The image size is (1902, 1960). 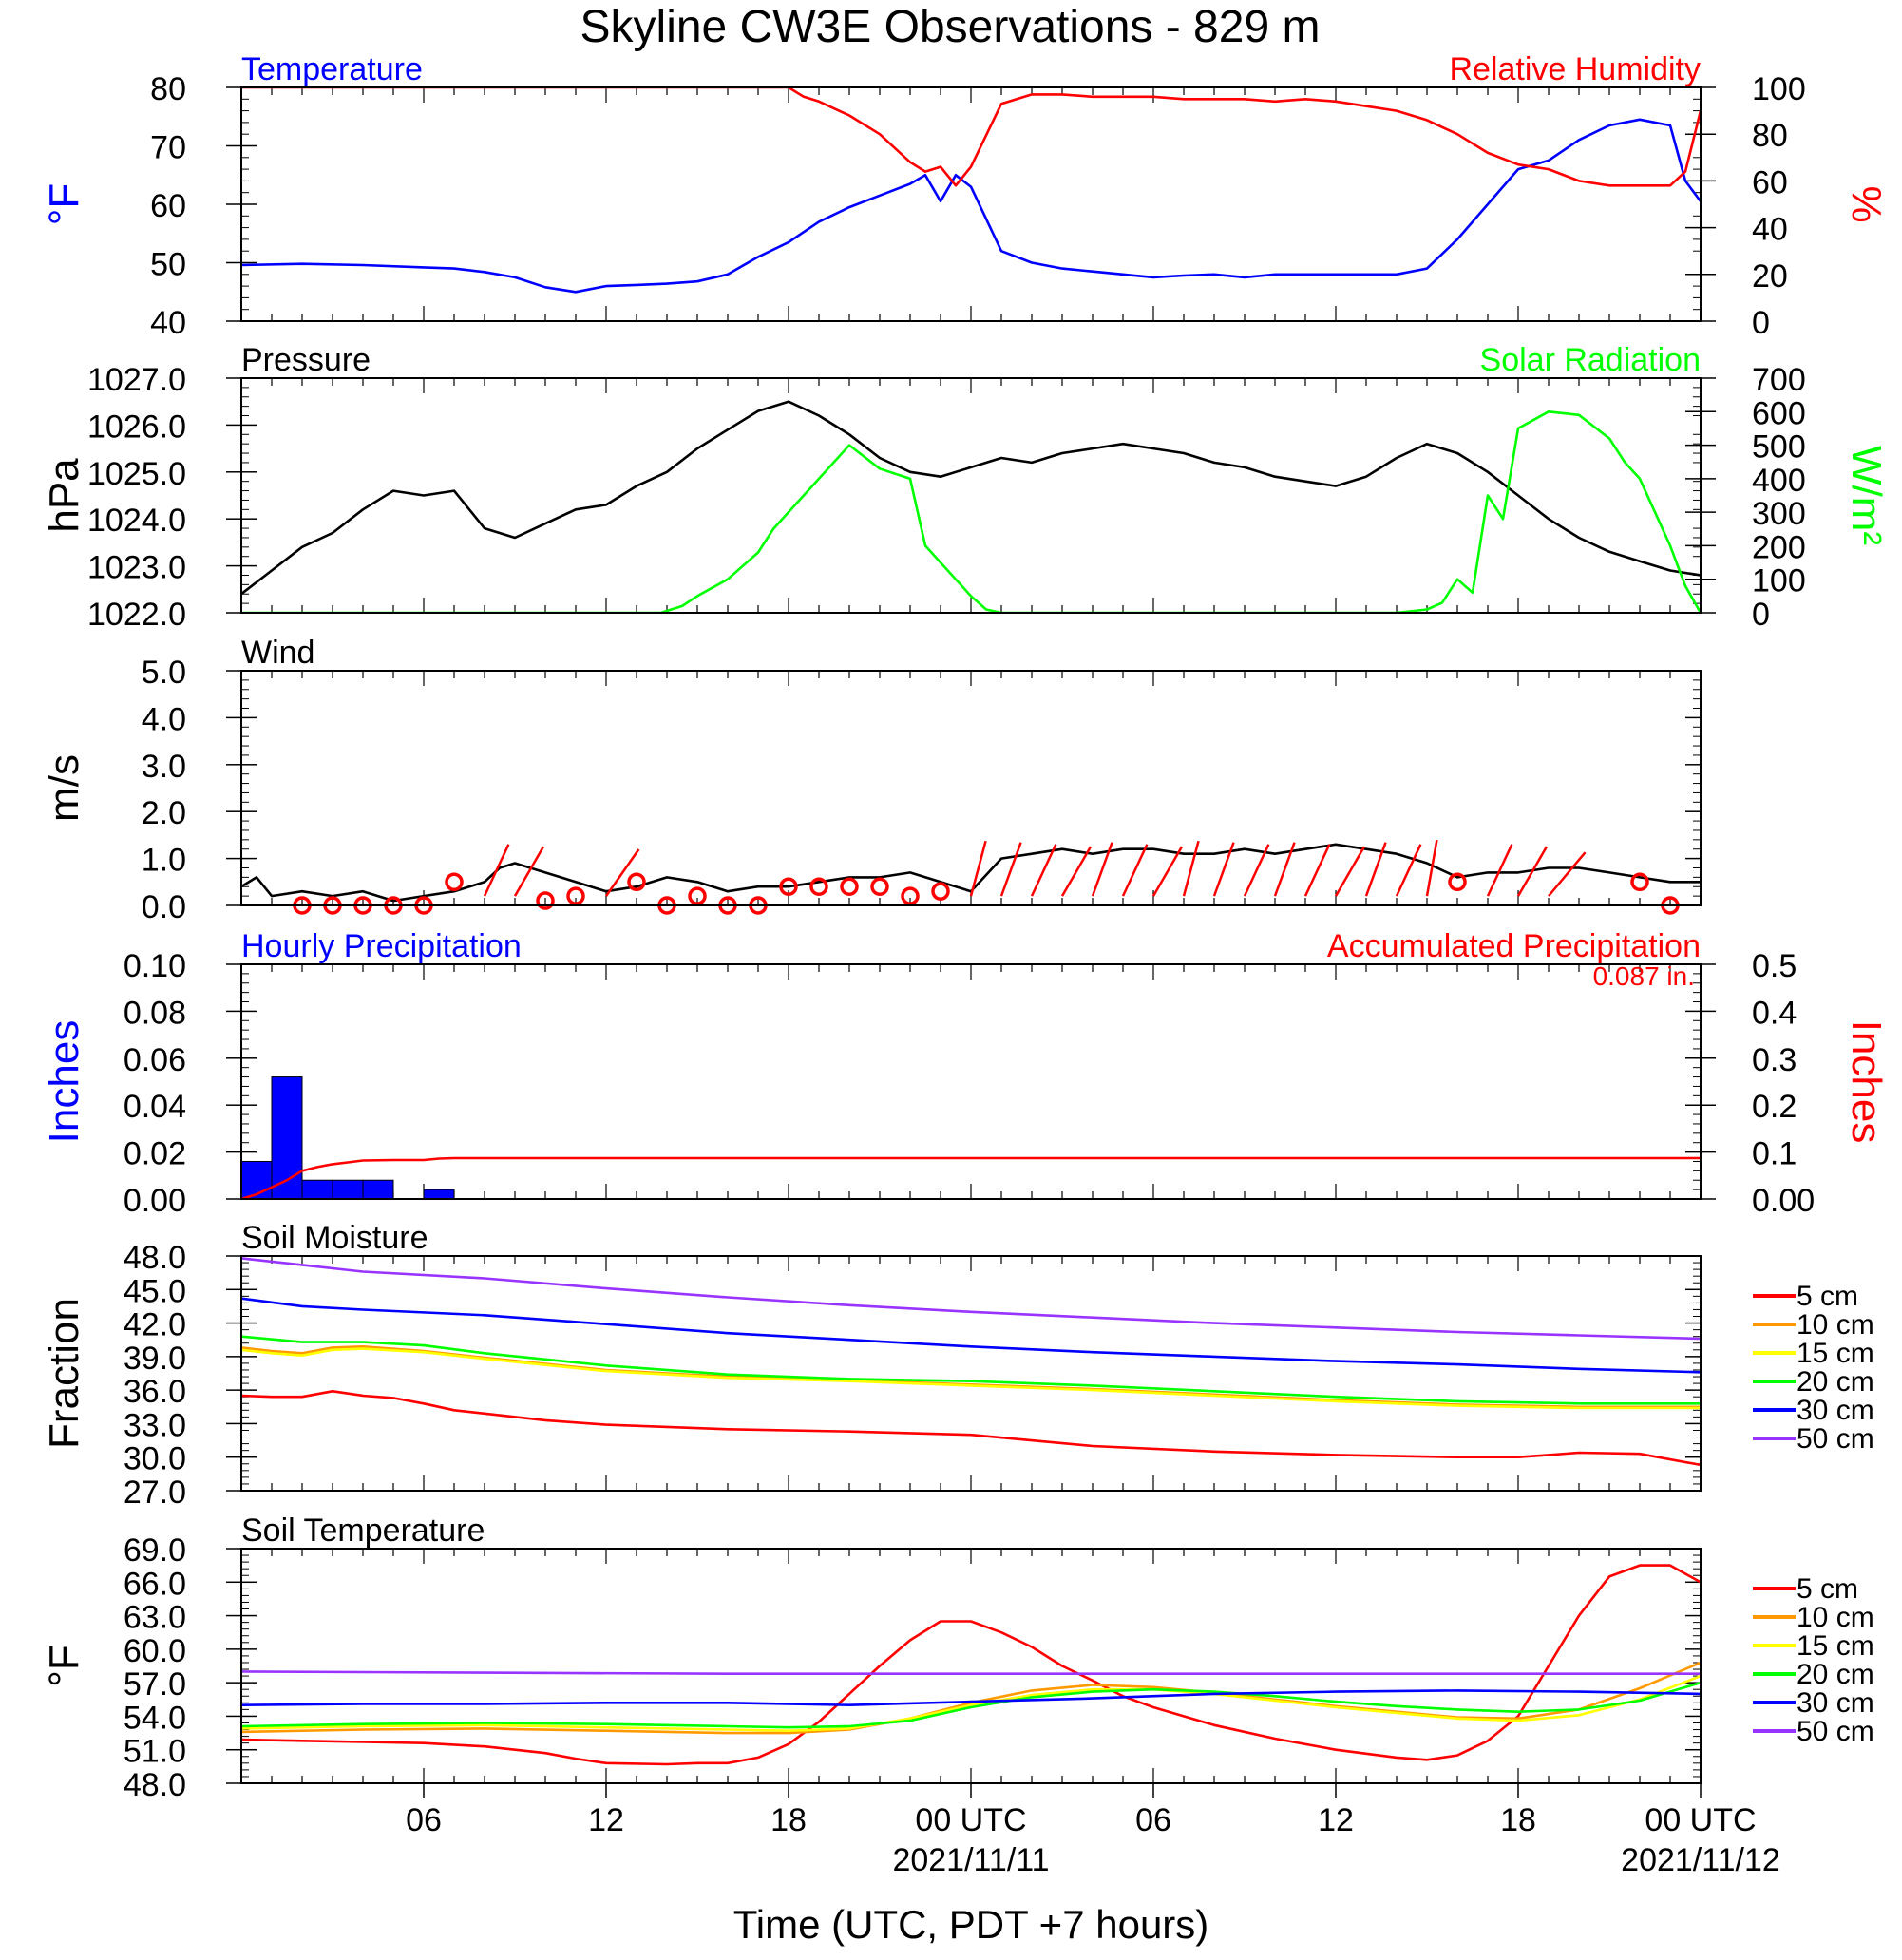 I want to click on x-axis-label: Time (UTC, PDT +7 hours), so click(x=971, y=1924).